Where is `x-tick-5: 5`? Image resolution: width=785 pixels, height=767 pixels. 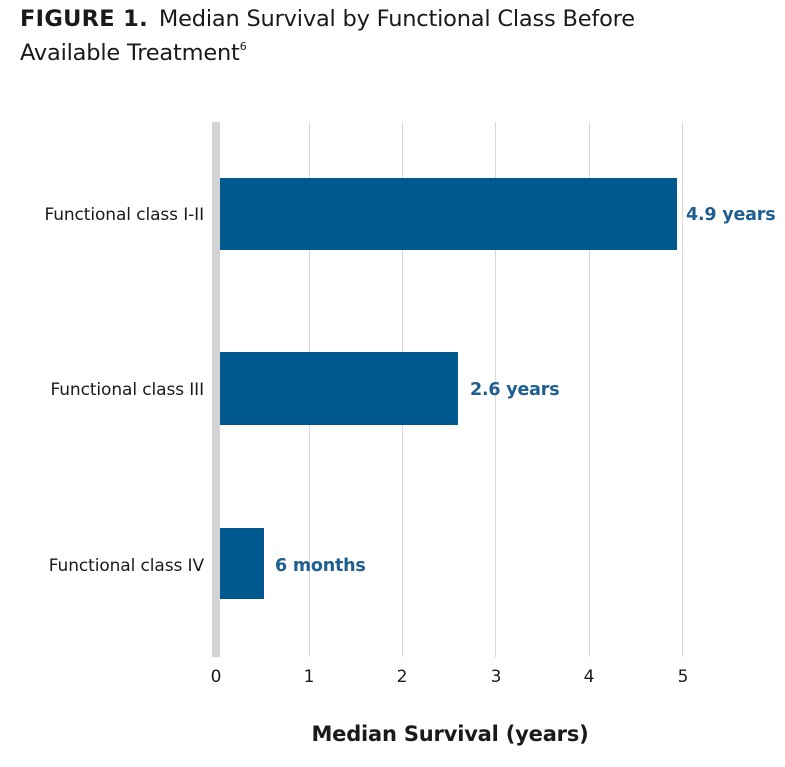 x-tick-5: 5 is located at coordinates (683, 677).